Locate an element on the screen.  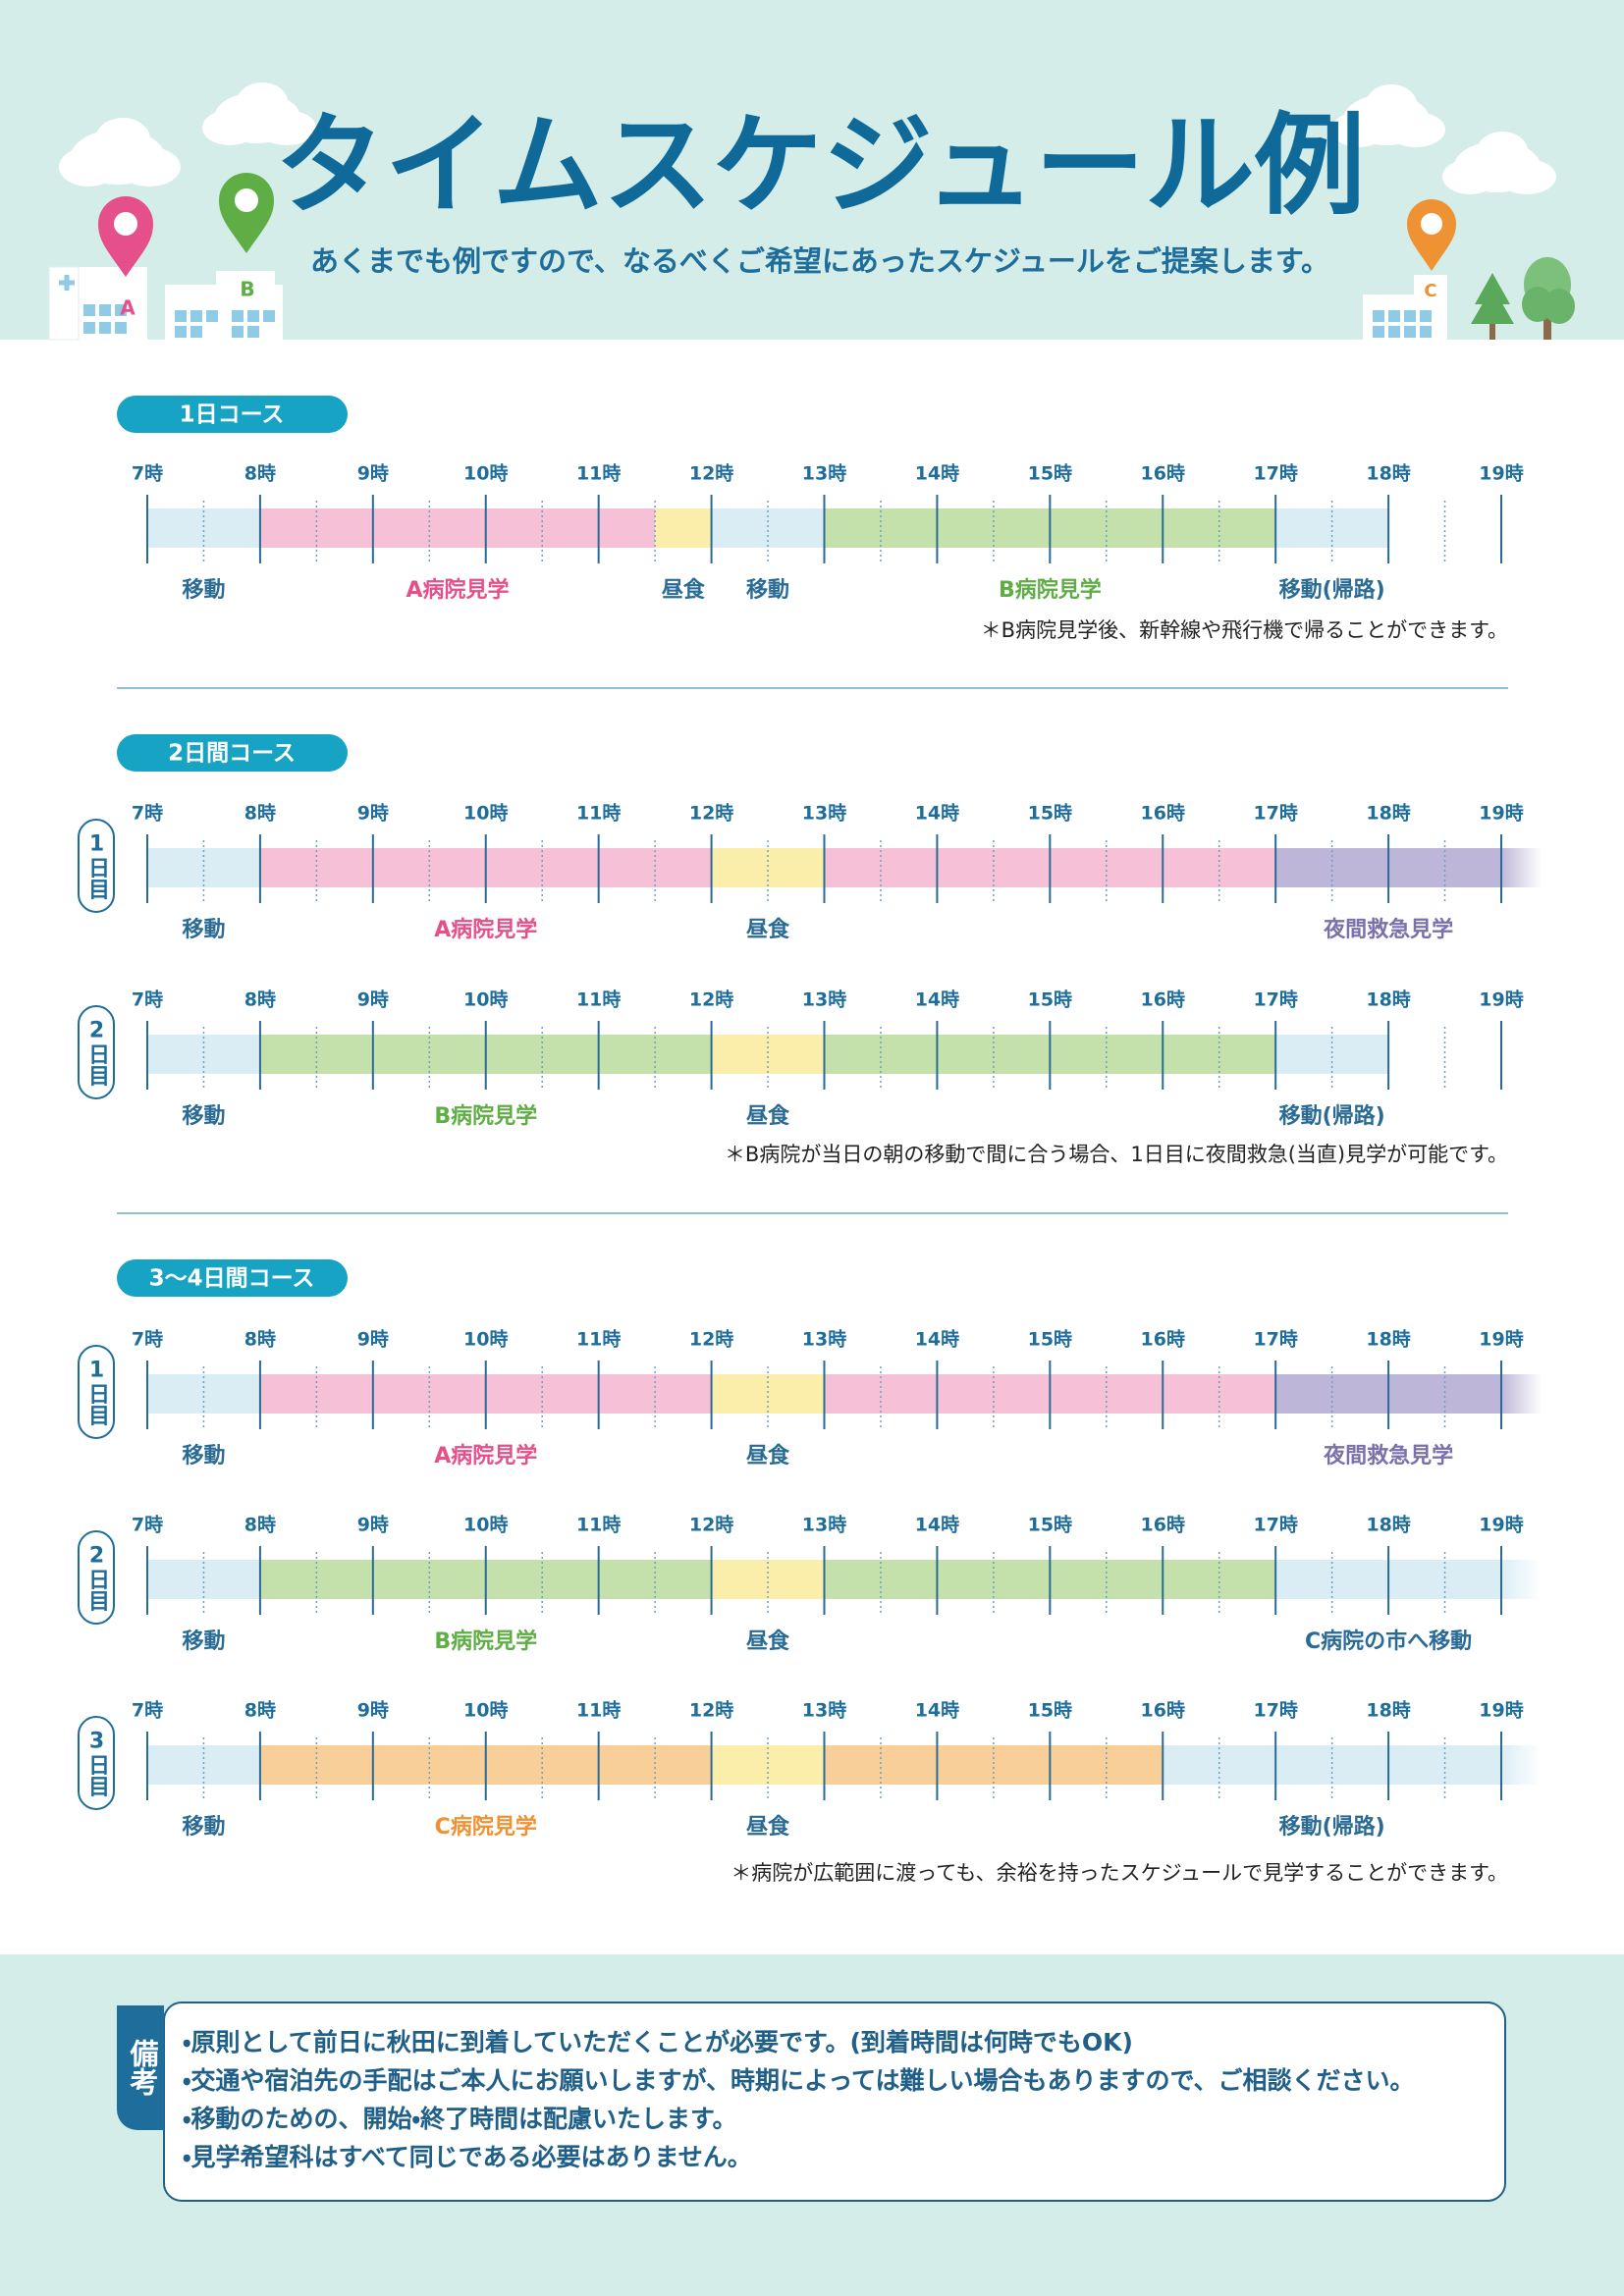
segment-label: 移動 is located at coordinates (203, 1116).